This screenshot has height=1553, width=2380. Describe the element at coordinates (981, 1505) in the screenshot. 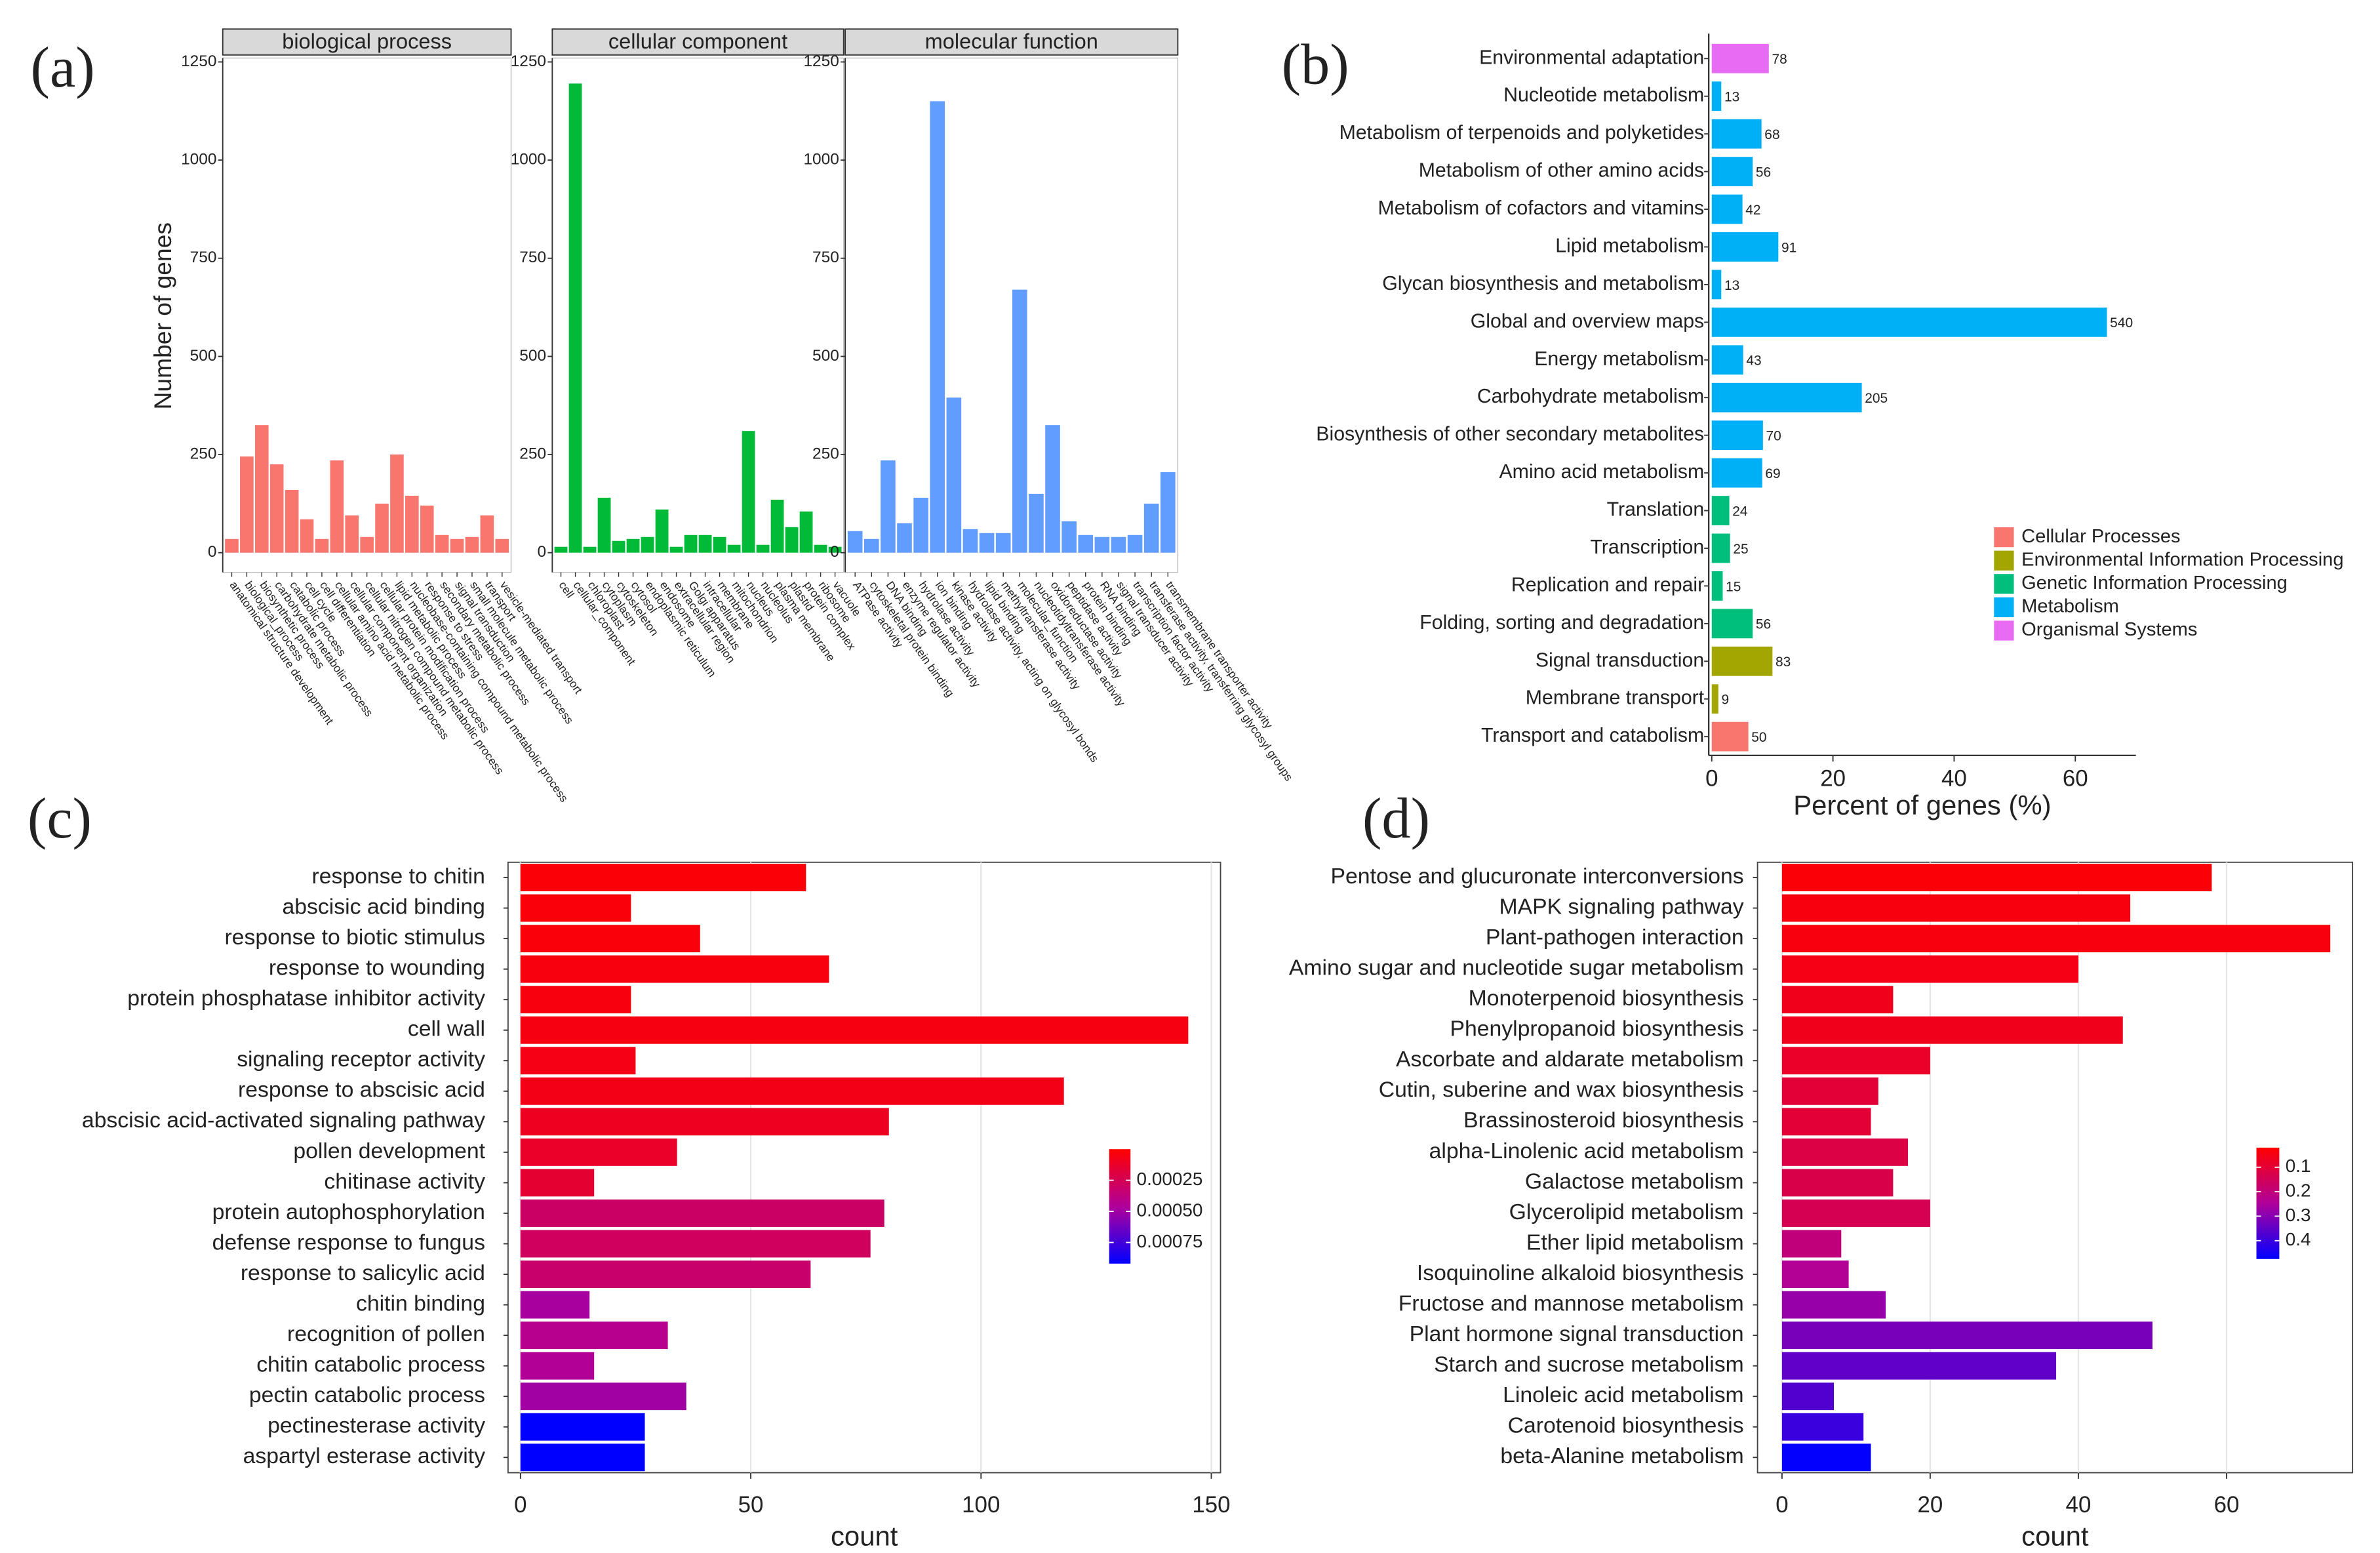

I see `x-tick-label: 100` at that location.